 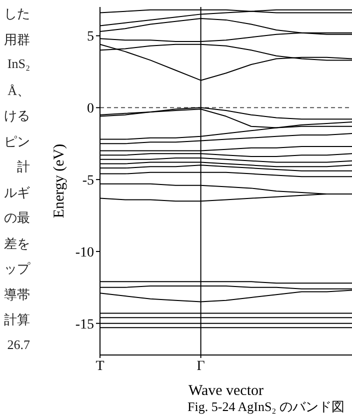 What do you see at coordinates (17, 14) in the screenshot?
I see `text: した` at bounding box center [17, 14].